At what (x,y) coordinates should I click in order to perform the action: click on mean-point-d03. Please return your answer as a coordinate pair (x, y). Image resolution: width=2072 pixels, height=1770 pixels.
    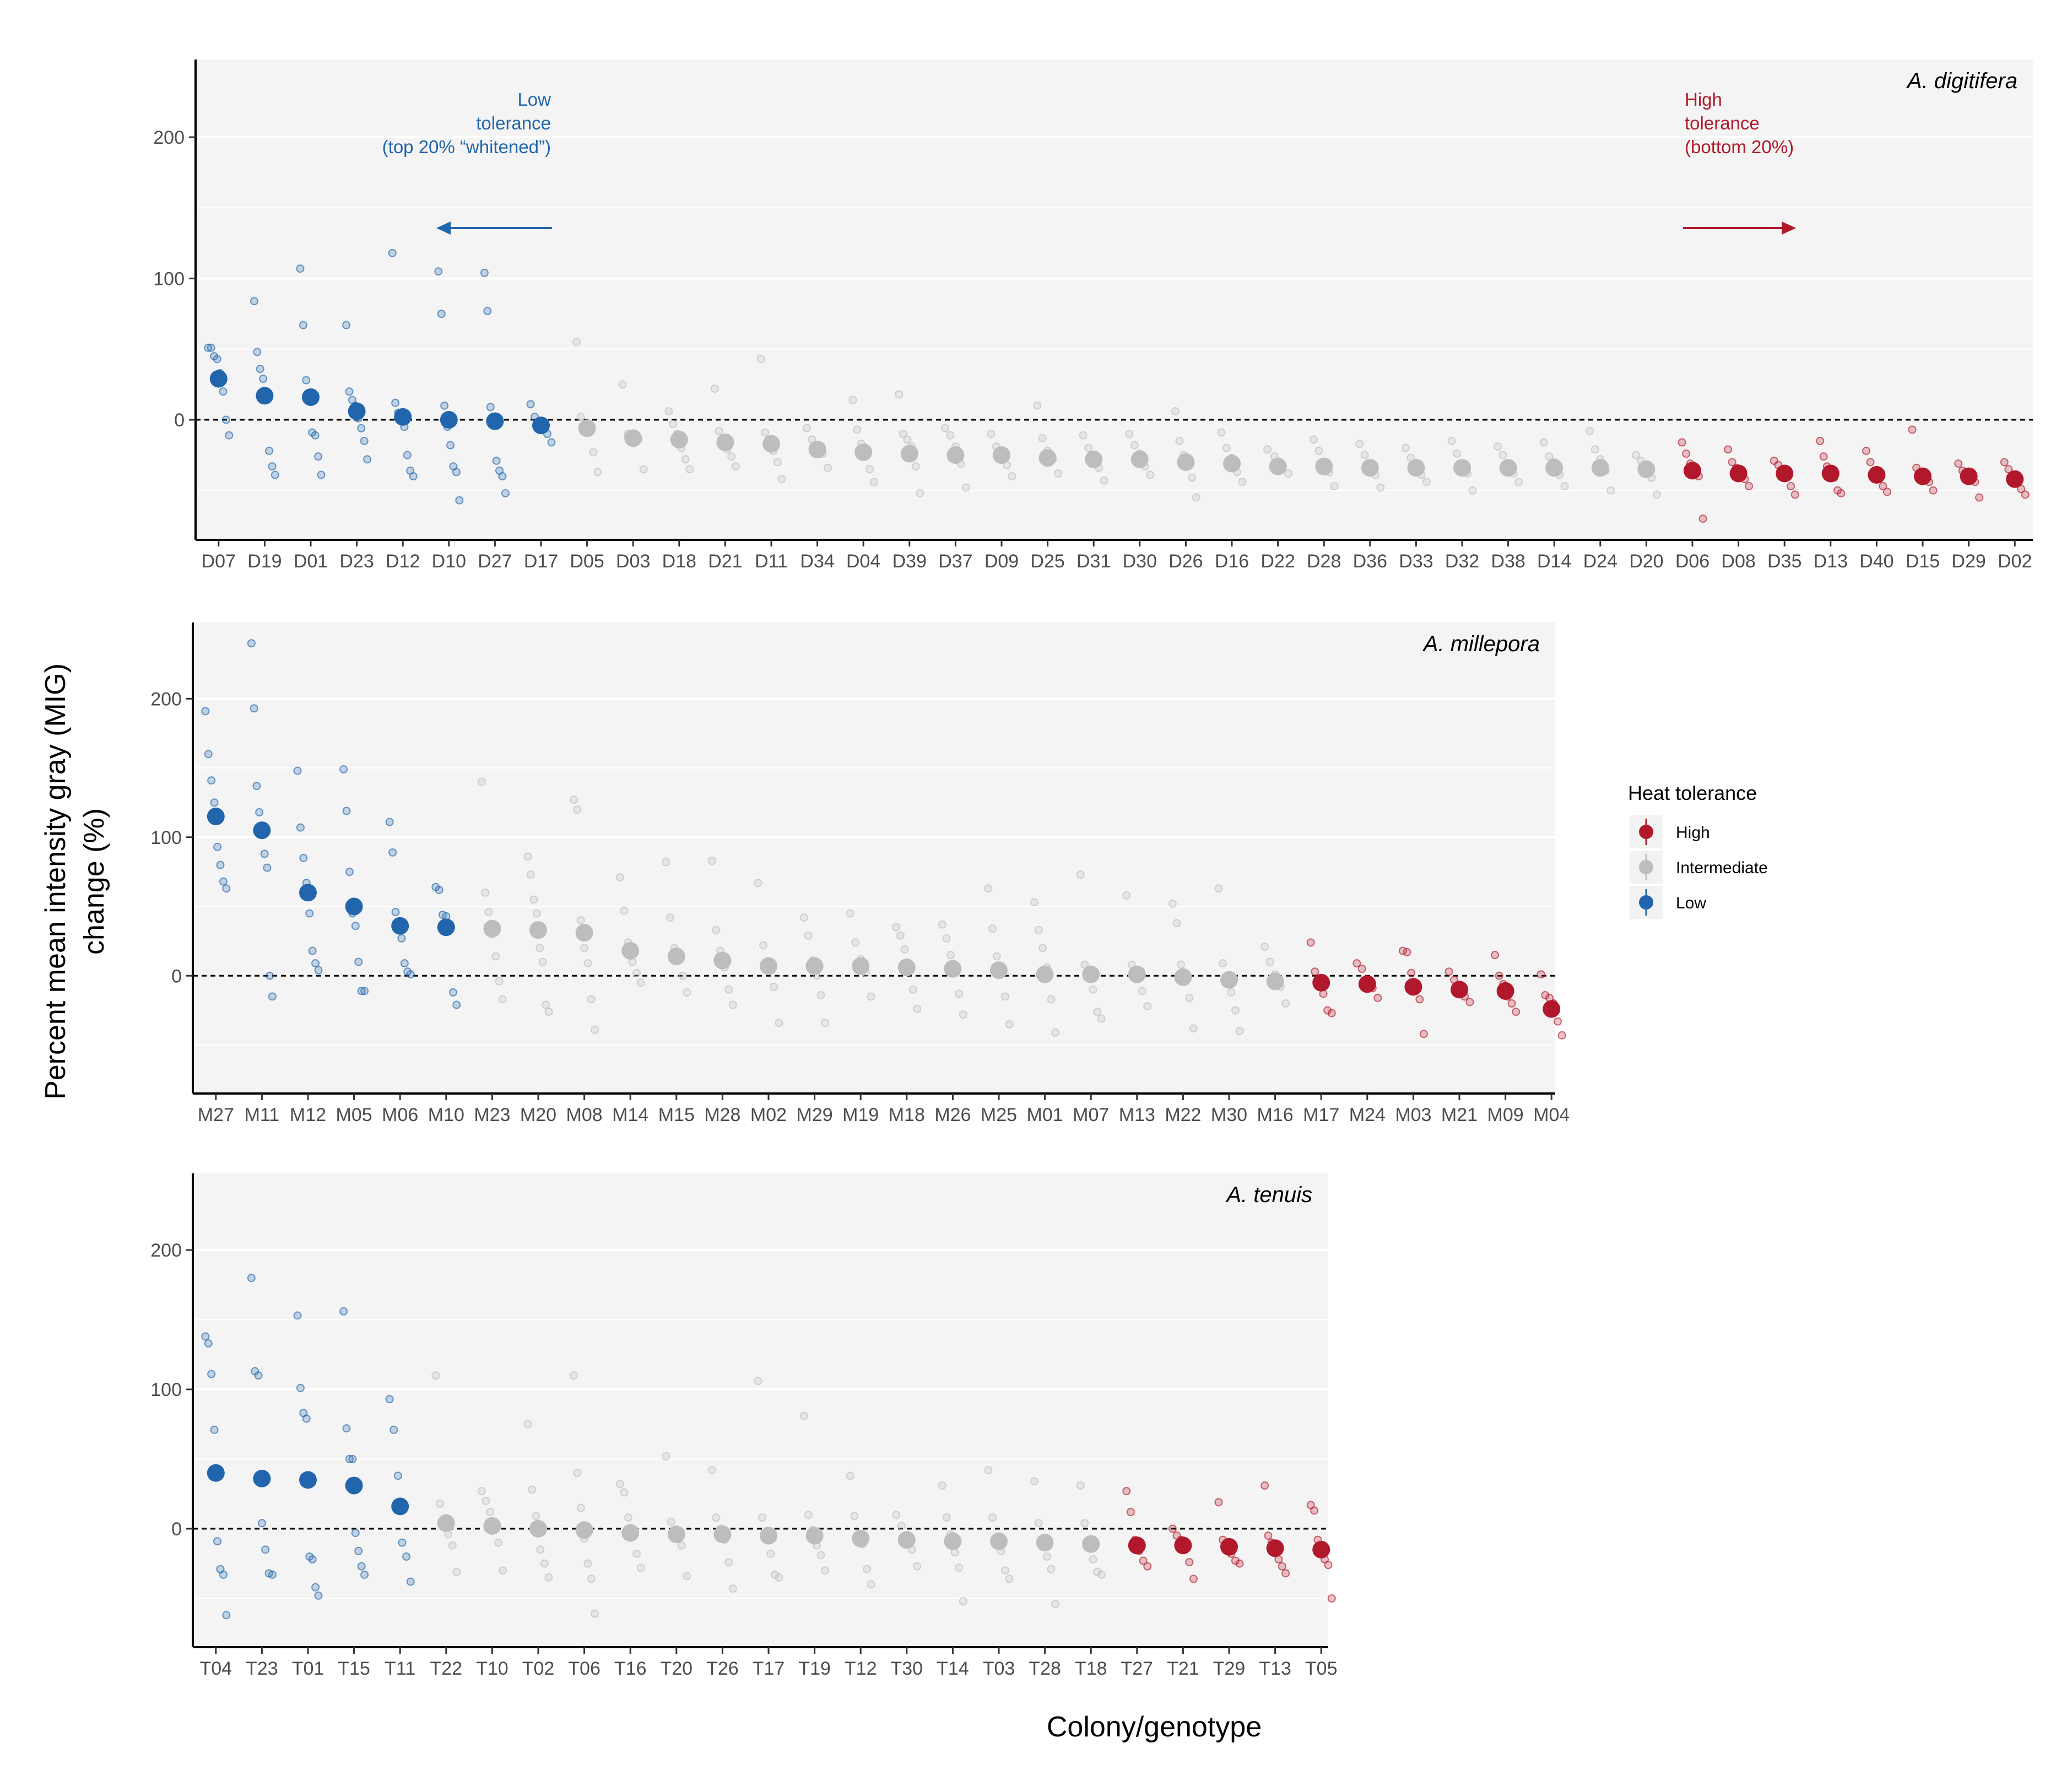
    Looking at the image, I should click on (633, 438).